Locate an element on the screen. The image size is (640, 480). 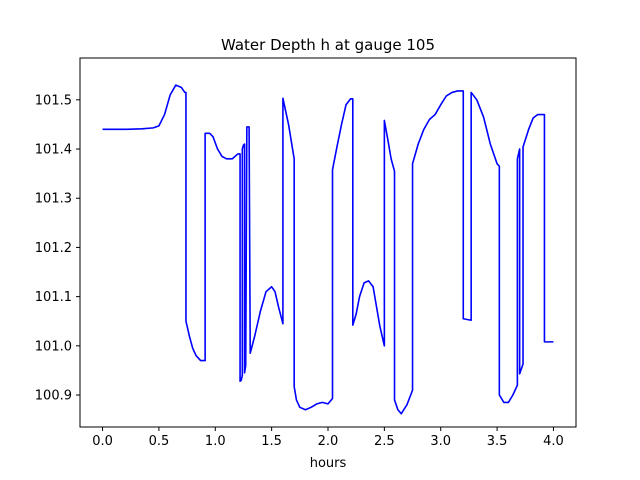
y-tick-label: 101.5 is located at coordinates (53, 100).